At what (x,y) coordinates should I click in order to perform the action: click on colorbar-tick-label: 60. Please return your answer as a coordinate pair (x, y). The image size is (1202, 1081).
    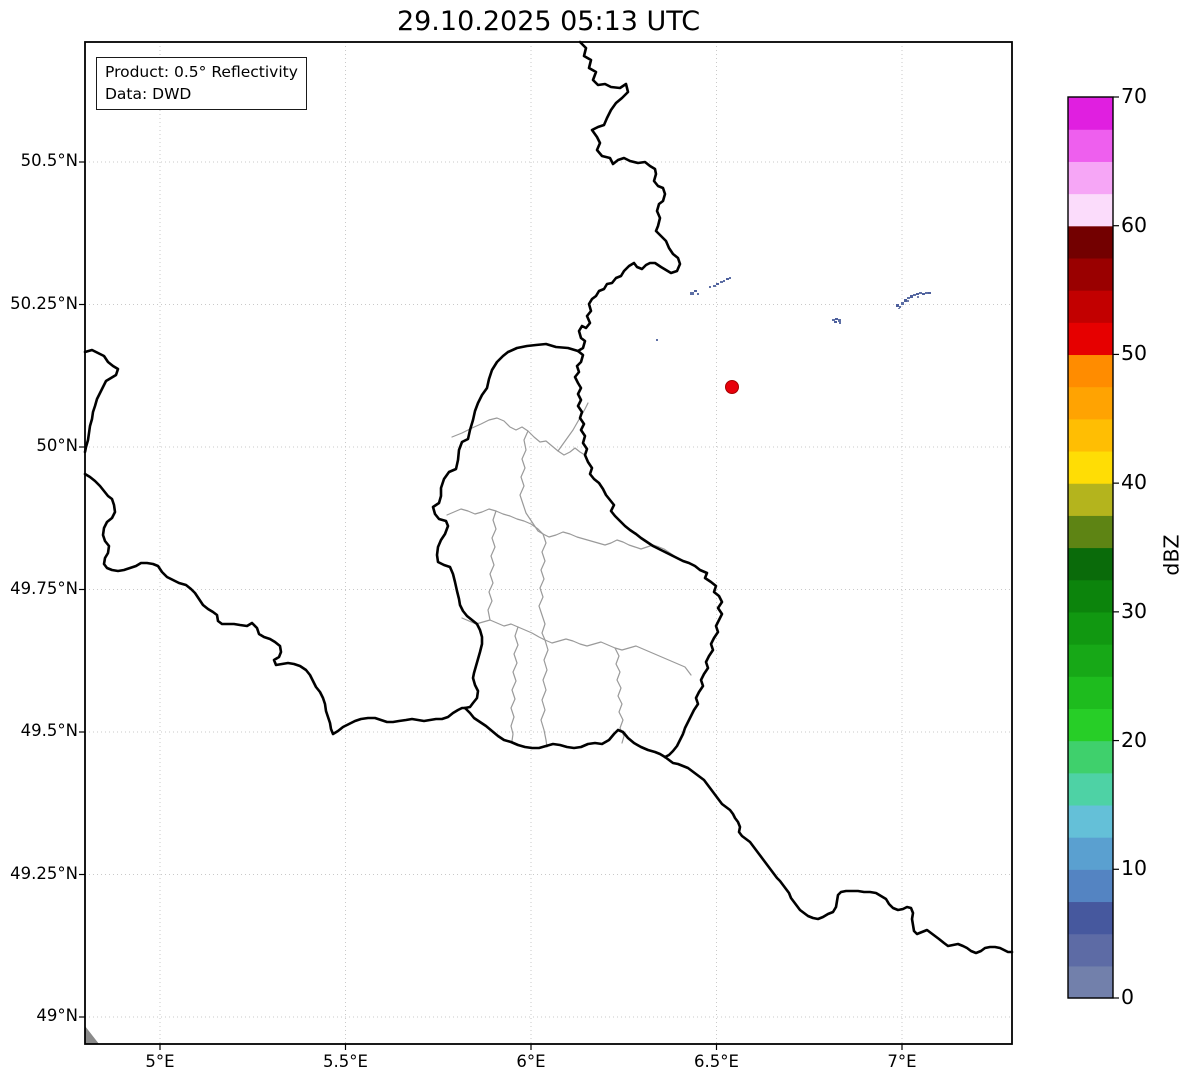
    Looking at the image, I should click on (1134, 224).